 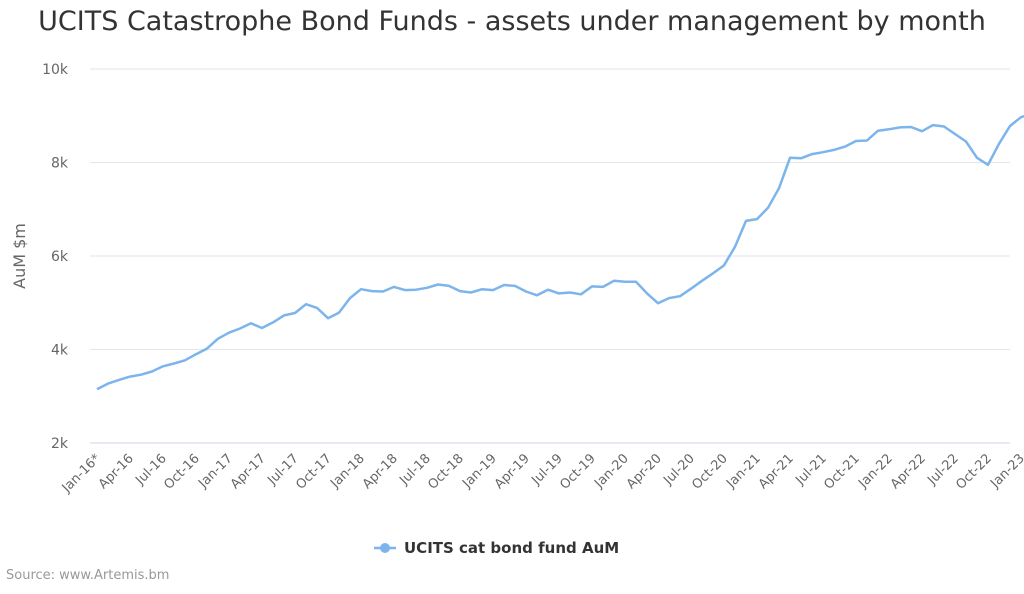 I want to click on x-tick-label: Apr-17, so click(x=248, y=471).